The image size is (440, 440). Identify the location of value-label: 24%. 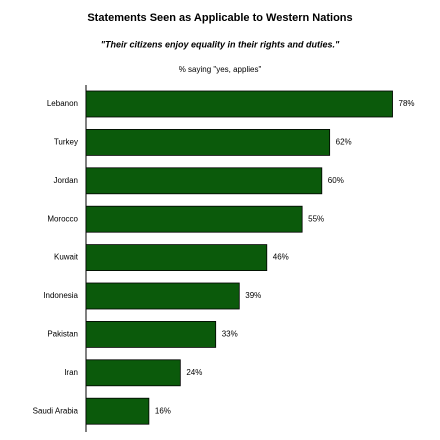
(194, 372).